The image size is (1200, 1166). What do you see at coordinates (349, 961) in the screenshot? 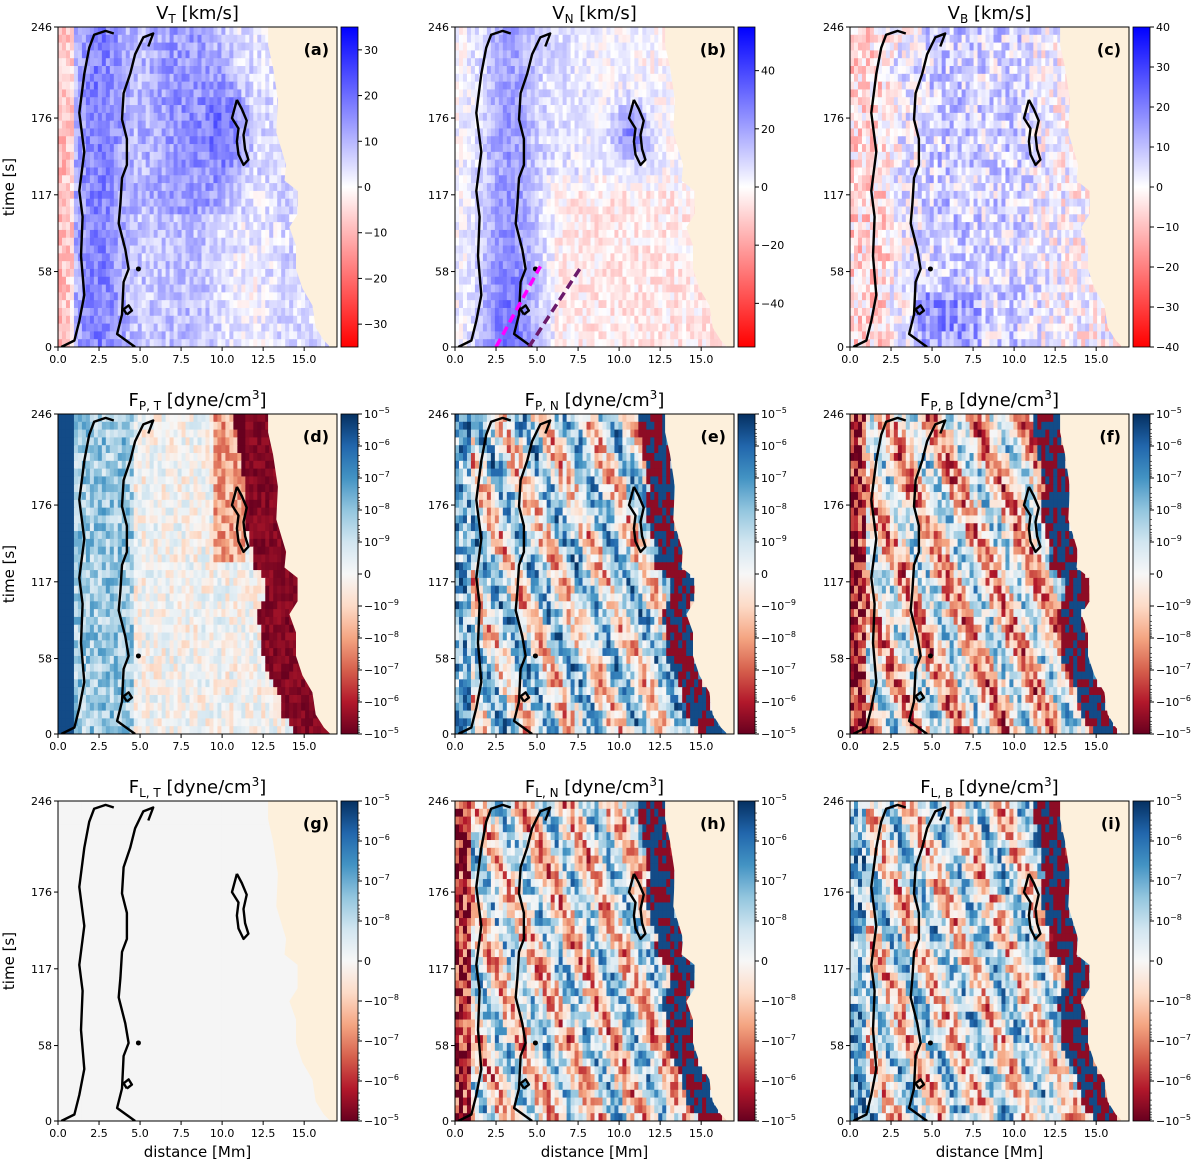
I see `colorbar-gradient` at bounding box center [349, 961].